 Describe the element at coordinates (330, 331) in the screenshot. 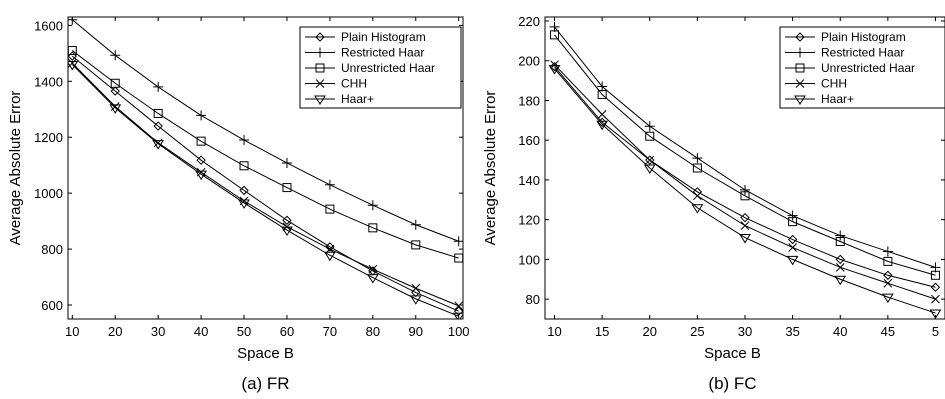

I see `x-tick-label: 70` at that location.